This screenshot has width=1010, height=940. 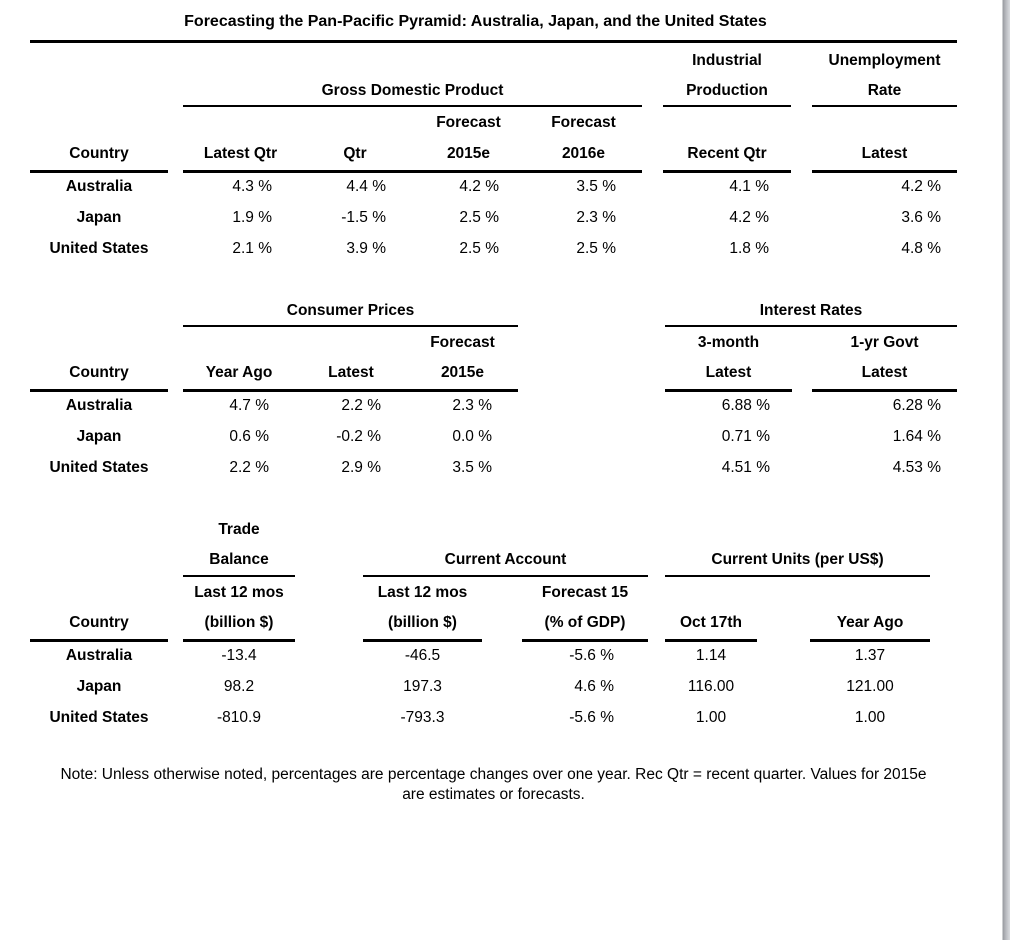 What do you see at coordinates (493, 436) in the screenshot?
I see `table-row: Japan 0.6 % -0.2 % 0.0 % 0.71 % 1.64 %` at bounding box center [493, 436].